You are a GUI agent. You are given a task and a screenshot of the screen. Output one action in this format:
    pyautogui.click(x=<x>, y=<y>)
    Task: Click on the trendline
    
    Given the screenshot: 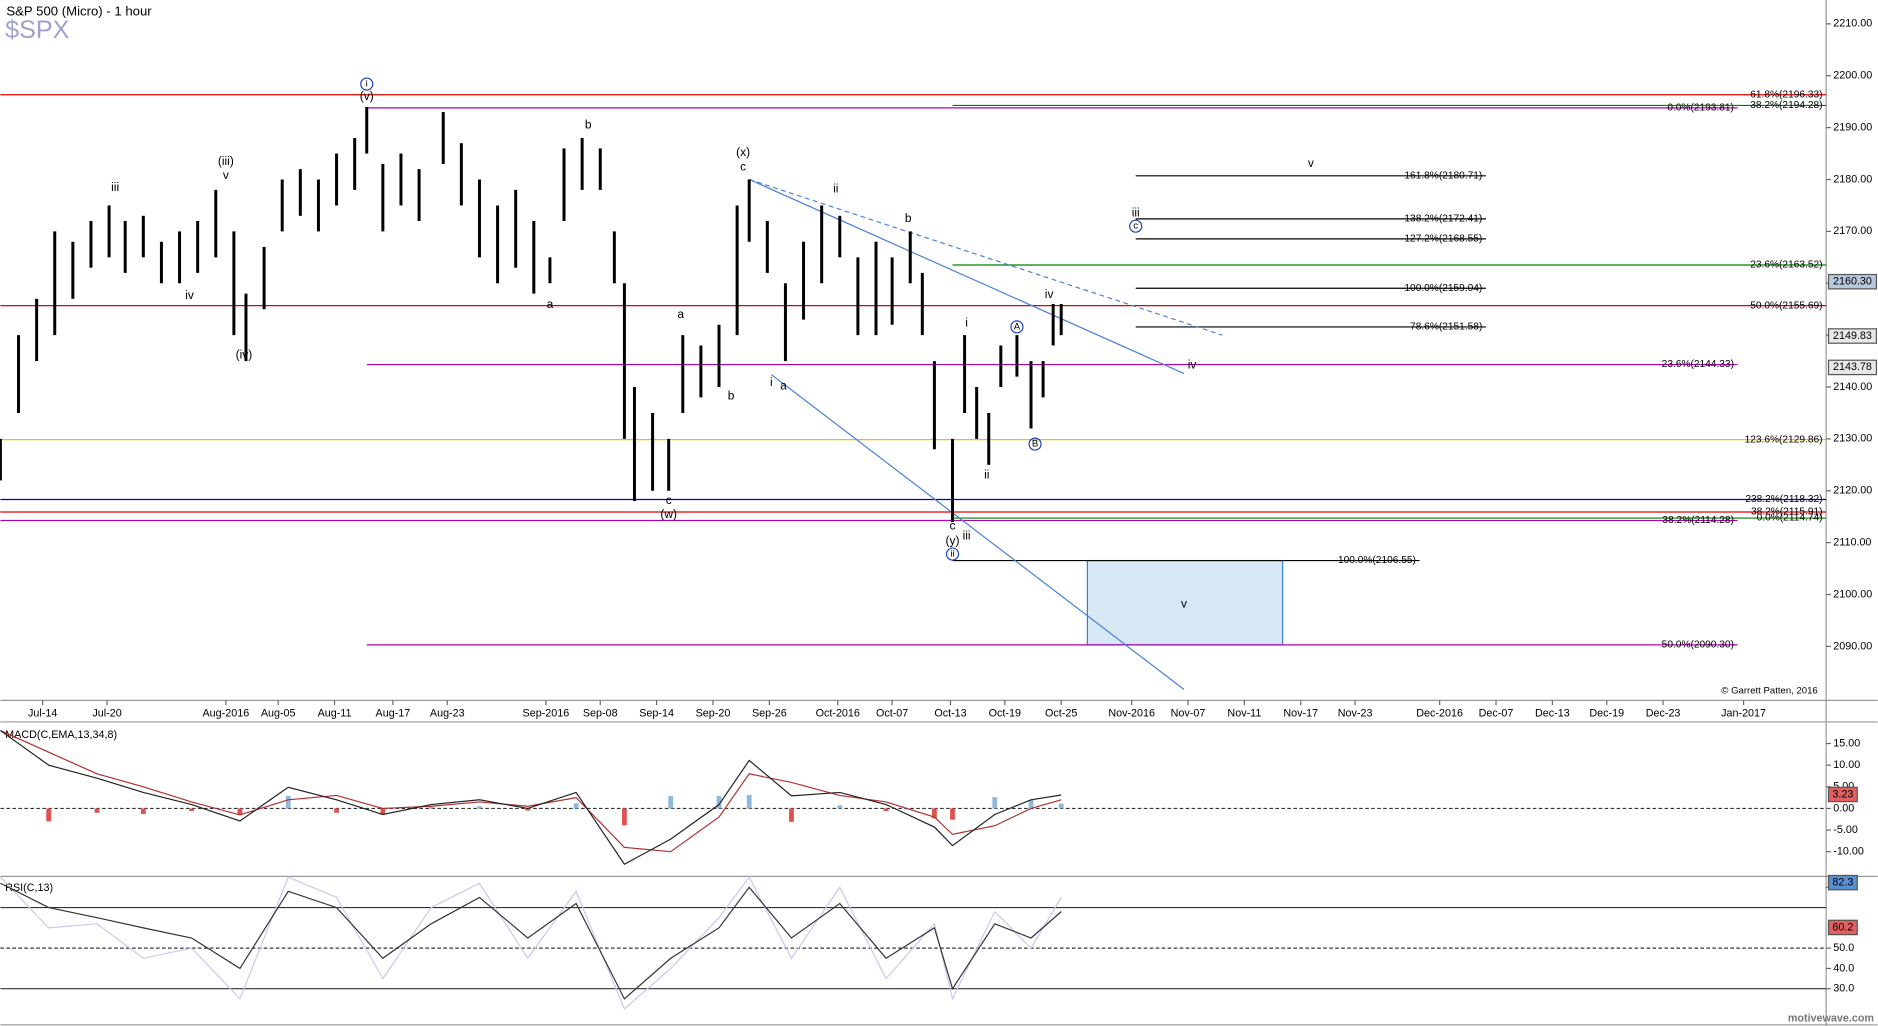 What is the action you would take?
    pyautogui.click(x=986, y=257)
    